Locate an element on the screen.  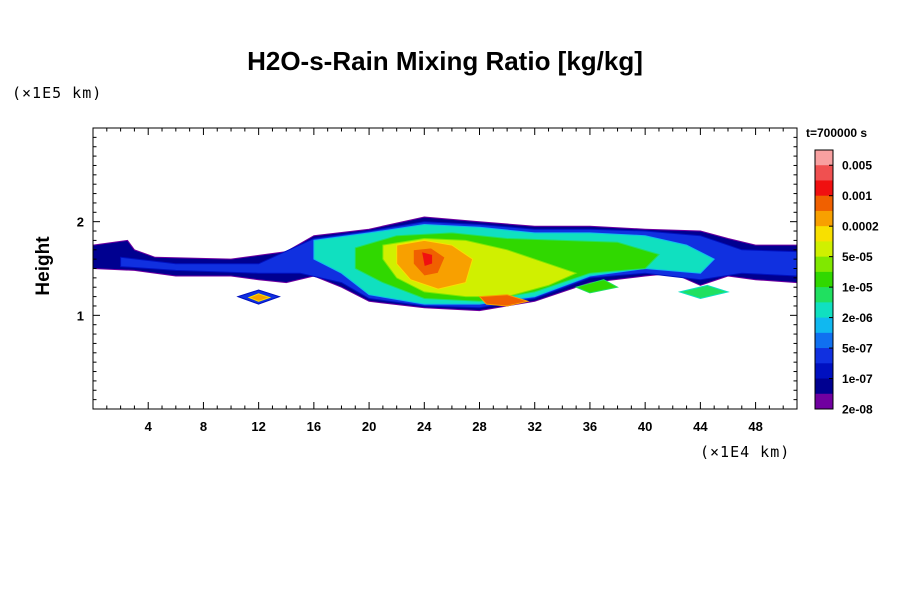
colorbar-frame is located at coordinates (824, 279).